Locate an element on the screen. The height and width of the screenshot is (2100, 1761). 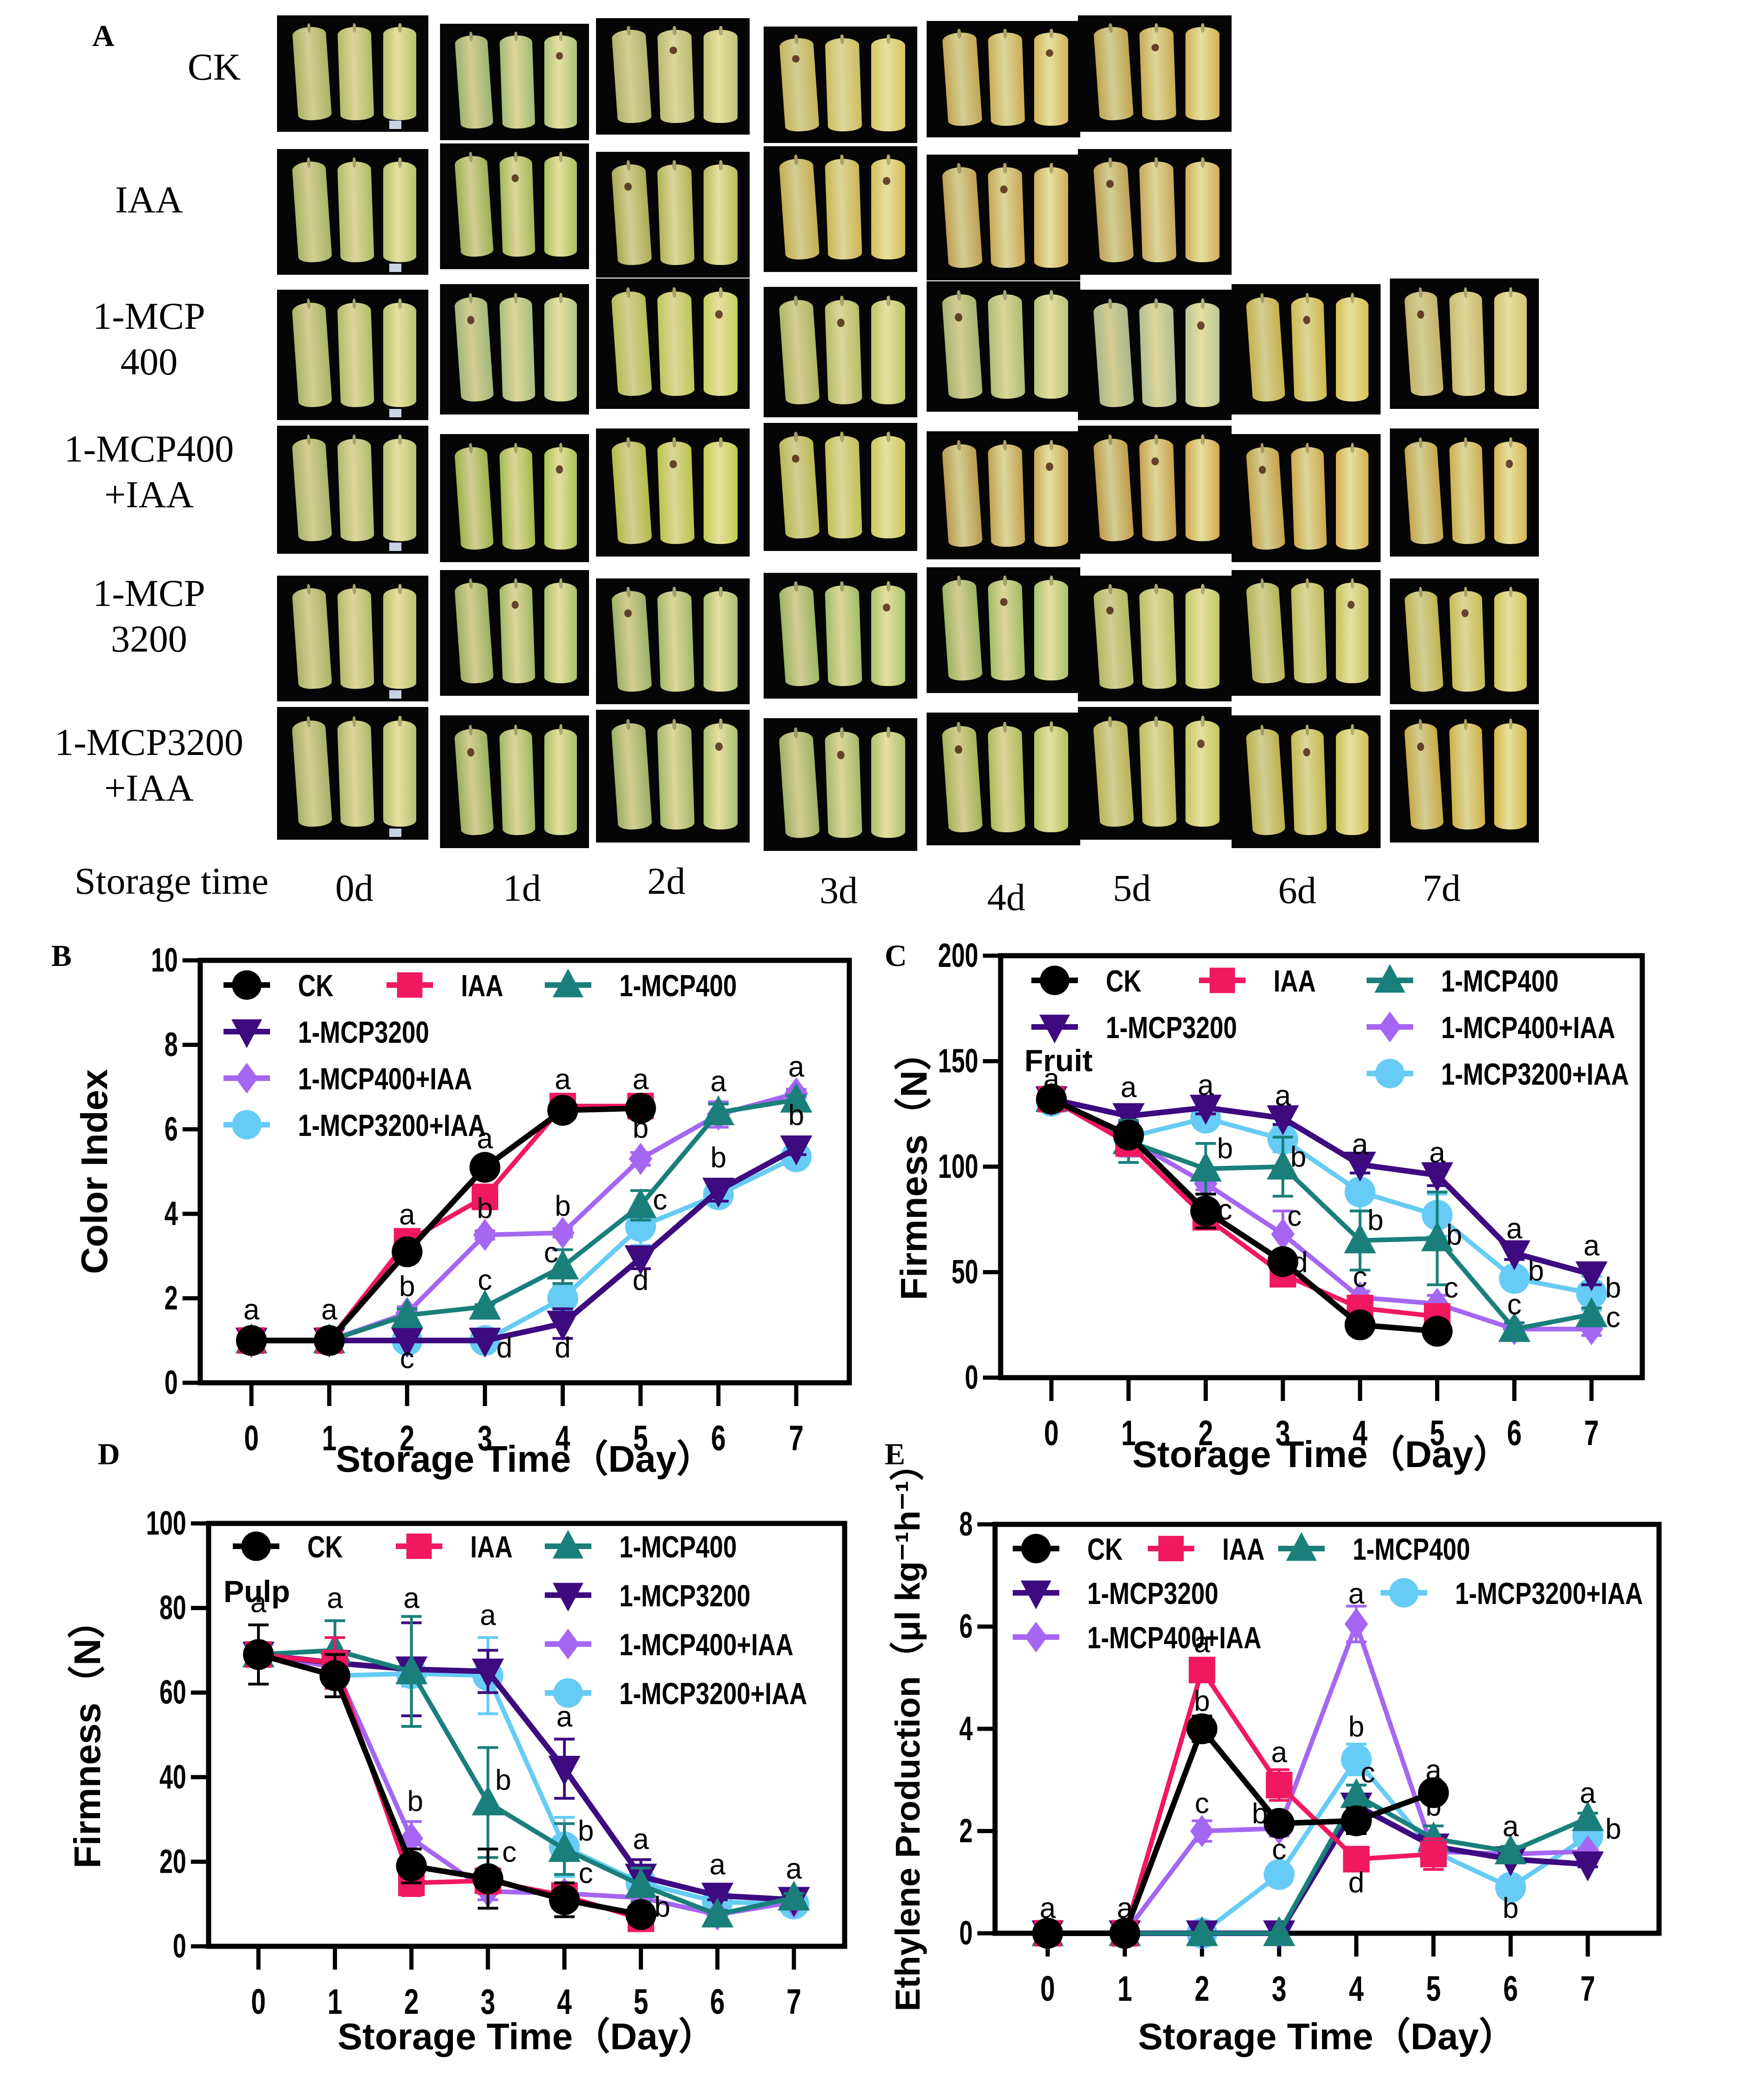
x-tick-label: 7 is located at coordinates (794, 2002).